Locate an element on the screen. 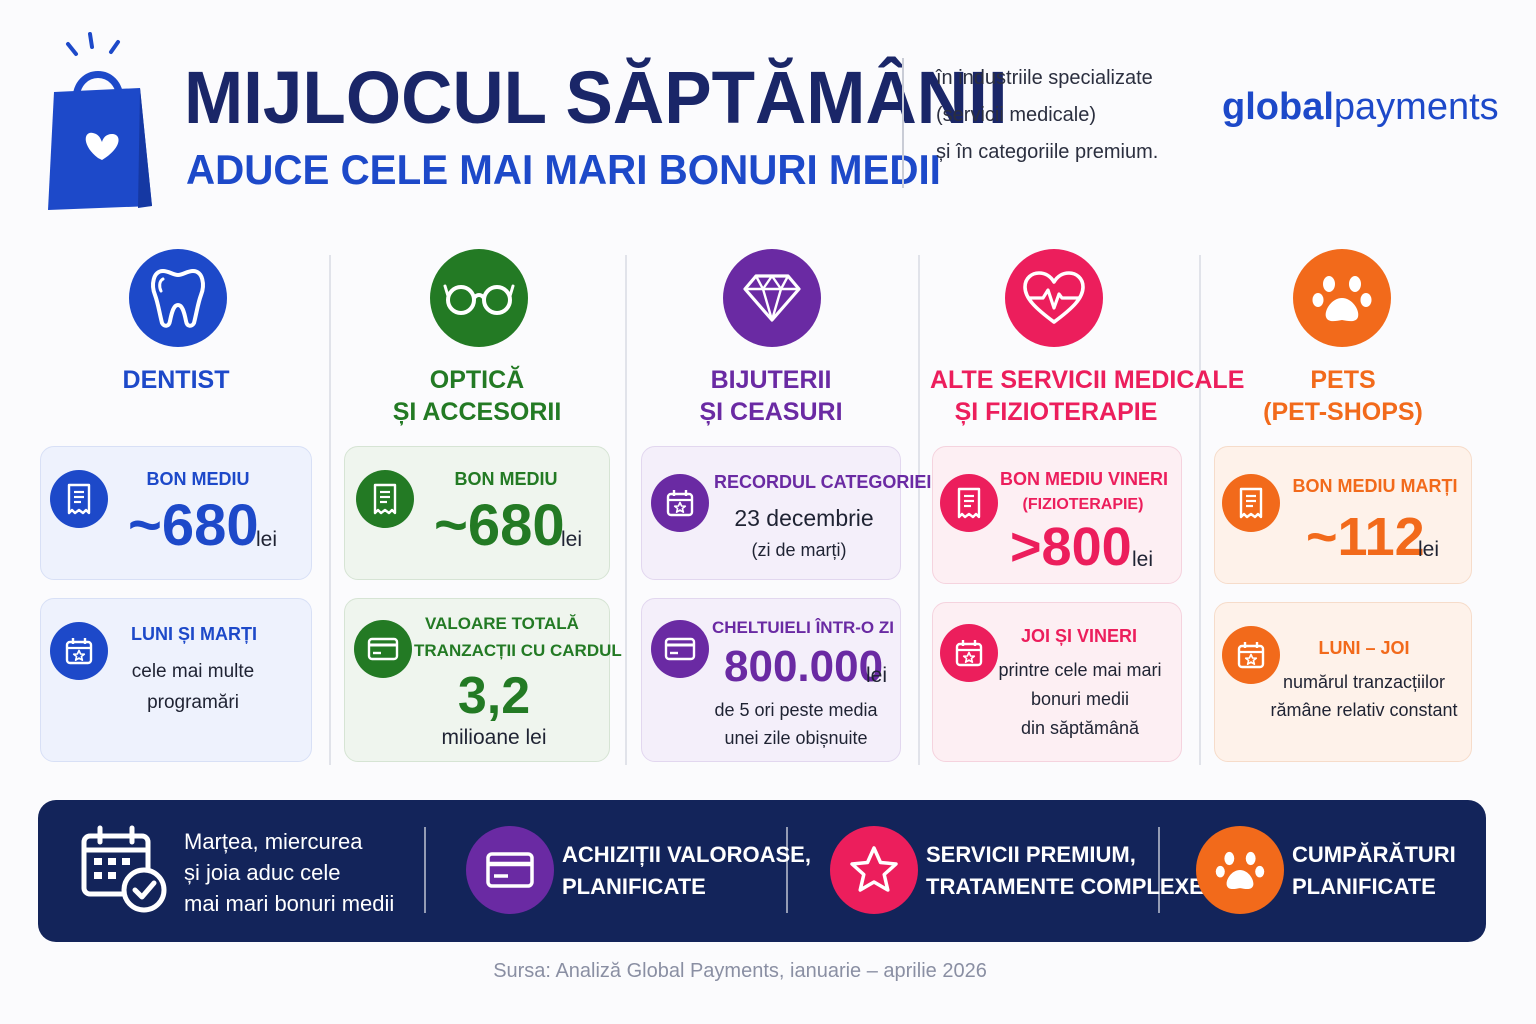  header-side-line: (servicii medicale) is located at coordinates (1016, 115).